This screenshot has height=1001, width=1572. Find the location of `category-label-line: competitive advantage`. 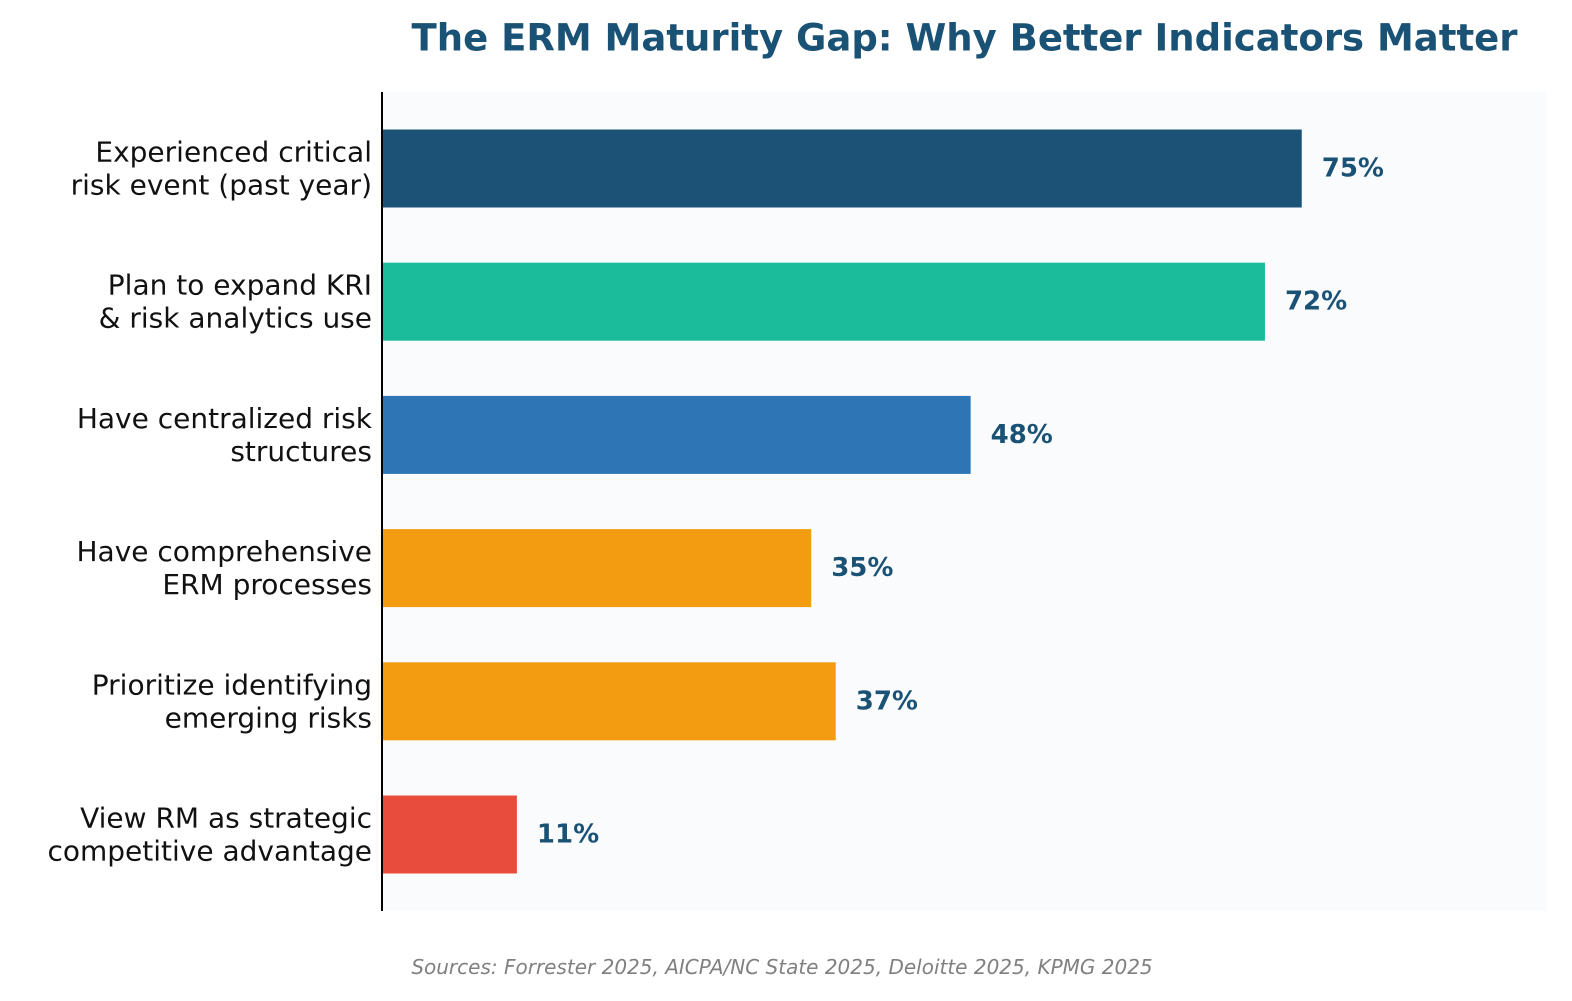

category-label-line: competitive advantage is located at coordinates (209, 851).